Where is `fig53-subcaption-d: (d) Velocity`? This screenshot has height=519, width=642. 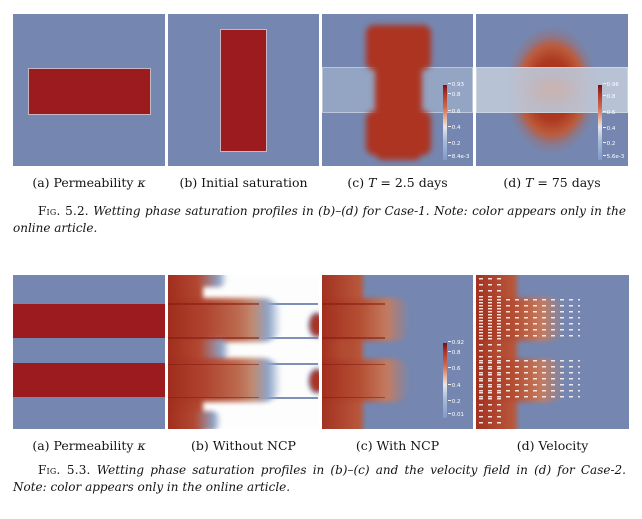
fig53-subcaption-d: (d) Velocity is located at coordinates (552, 446).